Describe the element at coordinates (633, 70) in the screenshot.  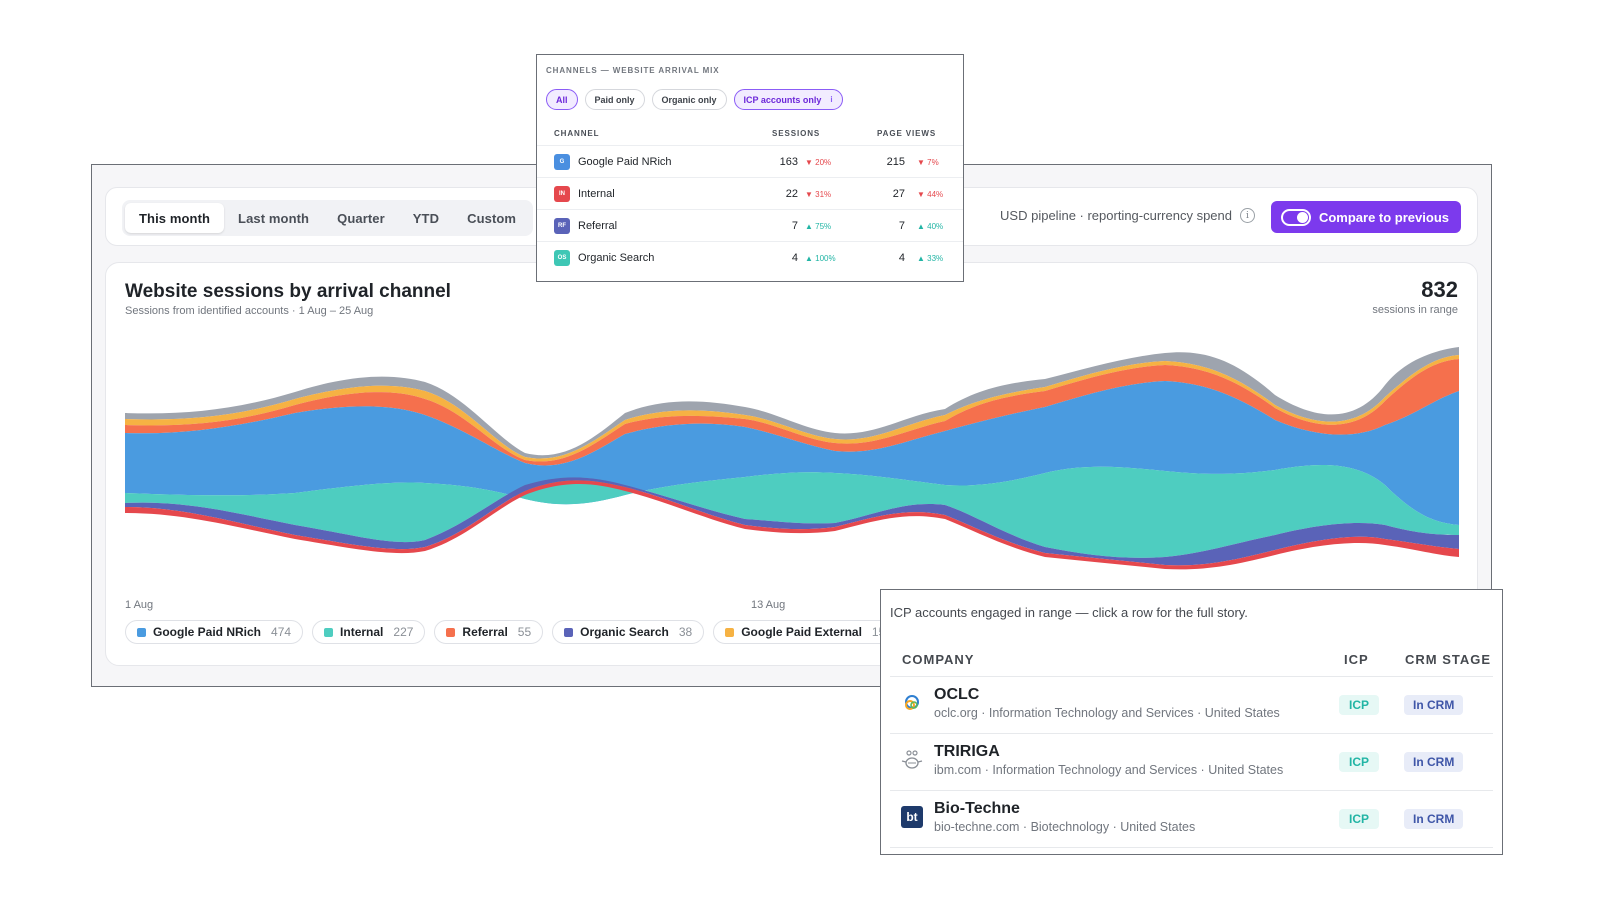
I see `channels-heading: CHANNELS — WEBSITE ARRIVAL MIX` at that location.